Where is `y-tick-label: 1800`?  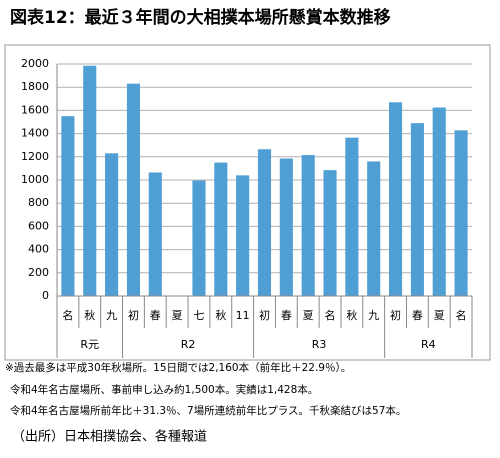 y-tick-label: 1800 is located at coordinates (35, 86).